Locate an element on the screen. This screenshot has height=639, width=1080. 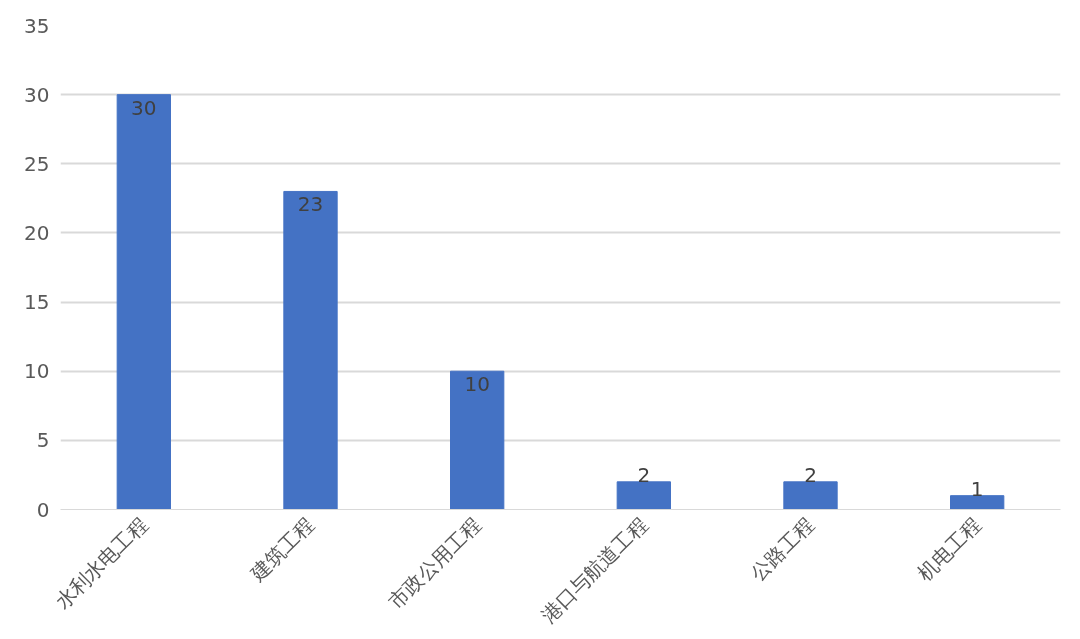
y-tick-label: 30 is located at coordinates (37, 94).